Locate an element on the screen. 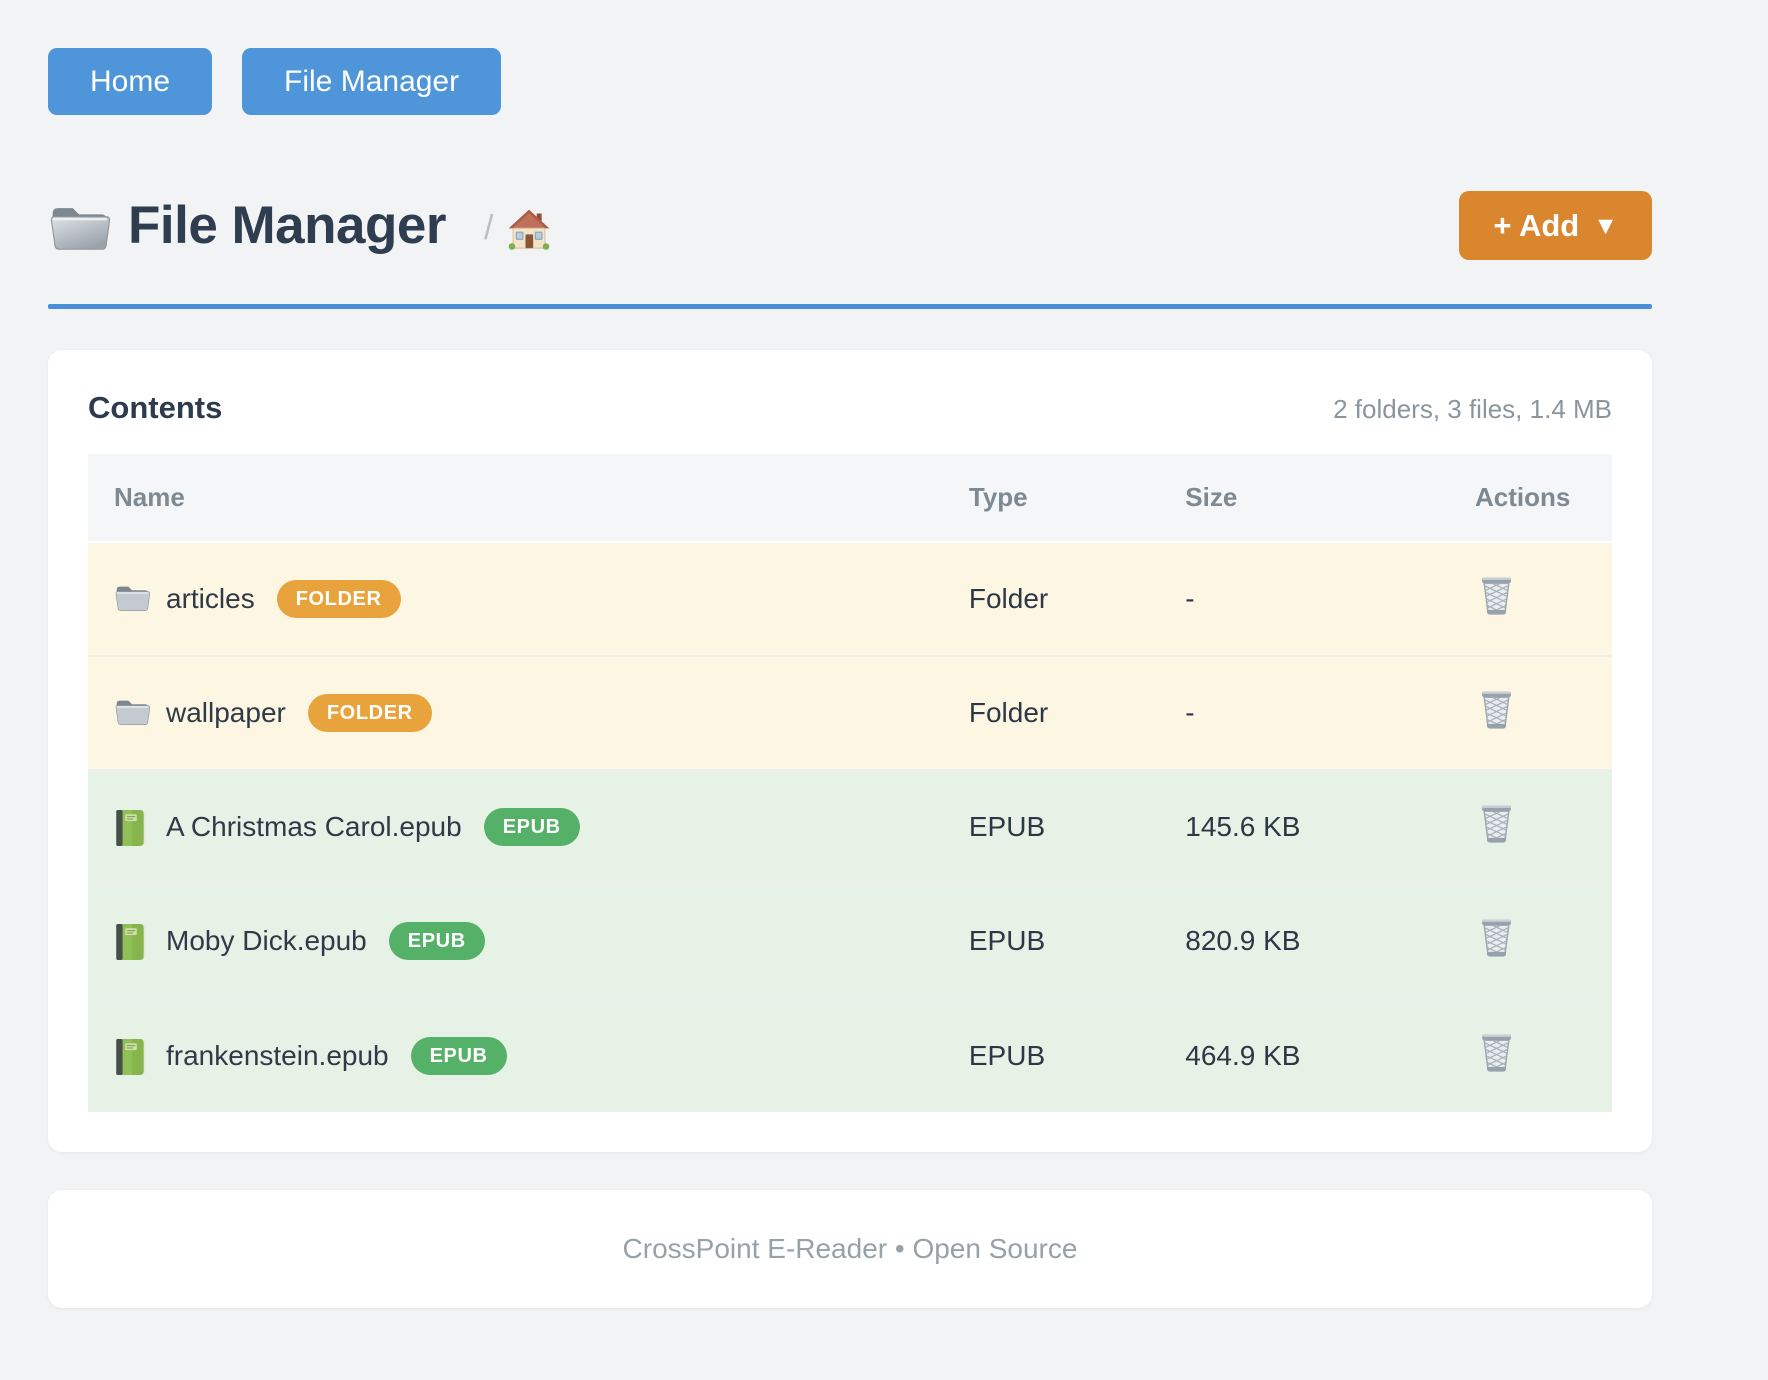 The width and height of the screenshot is (1768, 1380). footer: CrossPoint E-Reader • Open Source is located at coordinates (850, 1249).